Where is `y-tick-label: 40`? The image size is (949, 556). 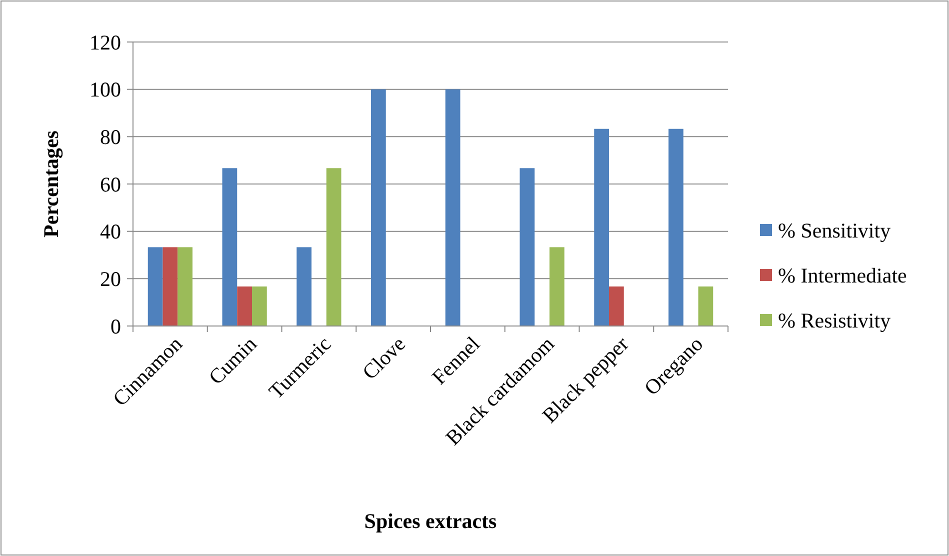 y-tick-label: 40 is located at coordinates (110, 232).